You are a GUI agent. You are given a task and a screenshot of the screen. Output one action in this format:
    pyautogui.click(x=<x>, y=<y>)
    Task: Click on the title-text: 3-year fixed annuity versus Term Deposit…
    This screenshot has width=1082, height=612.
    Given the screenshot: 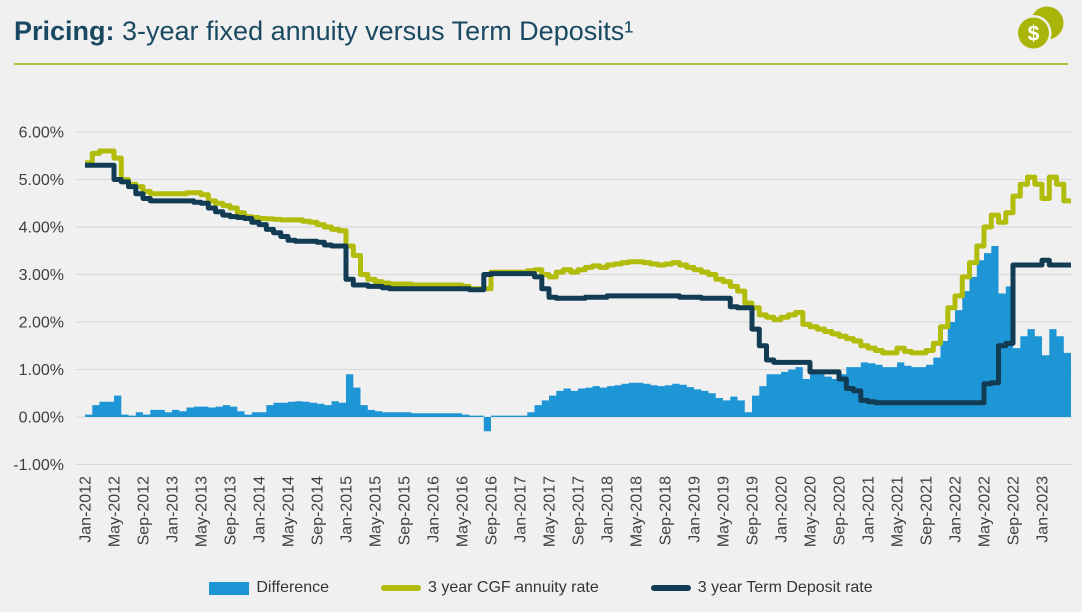 What is the action you would take?
    pyautogui.click(x=374, y=31)
    